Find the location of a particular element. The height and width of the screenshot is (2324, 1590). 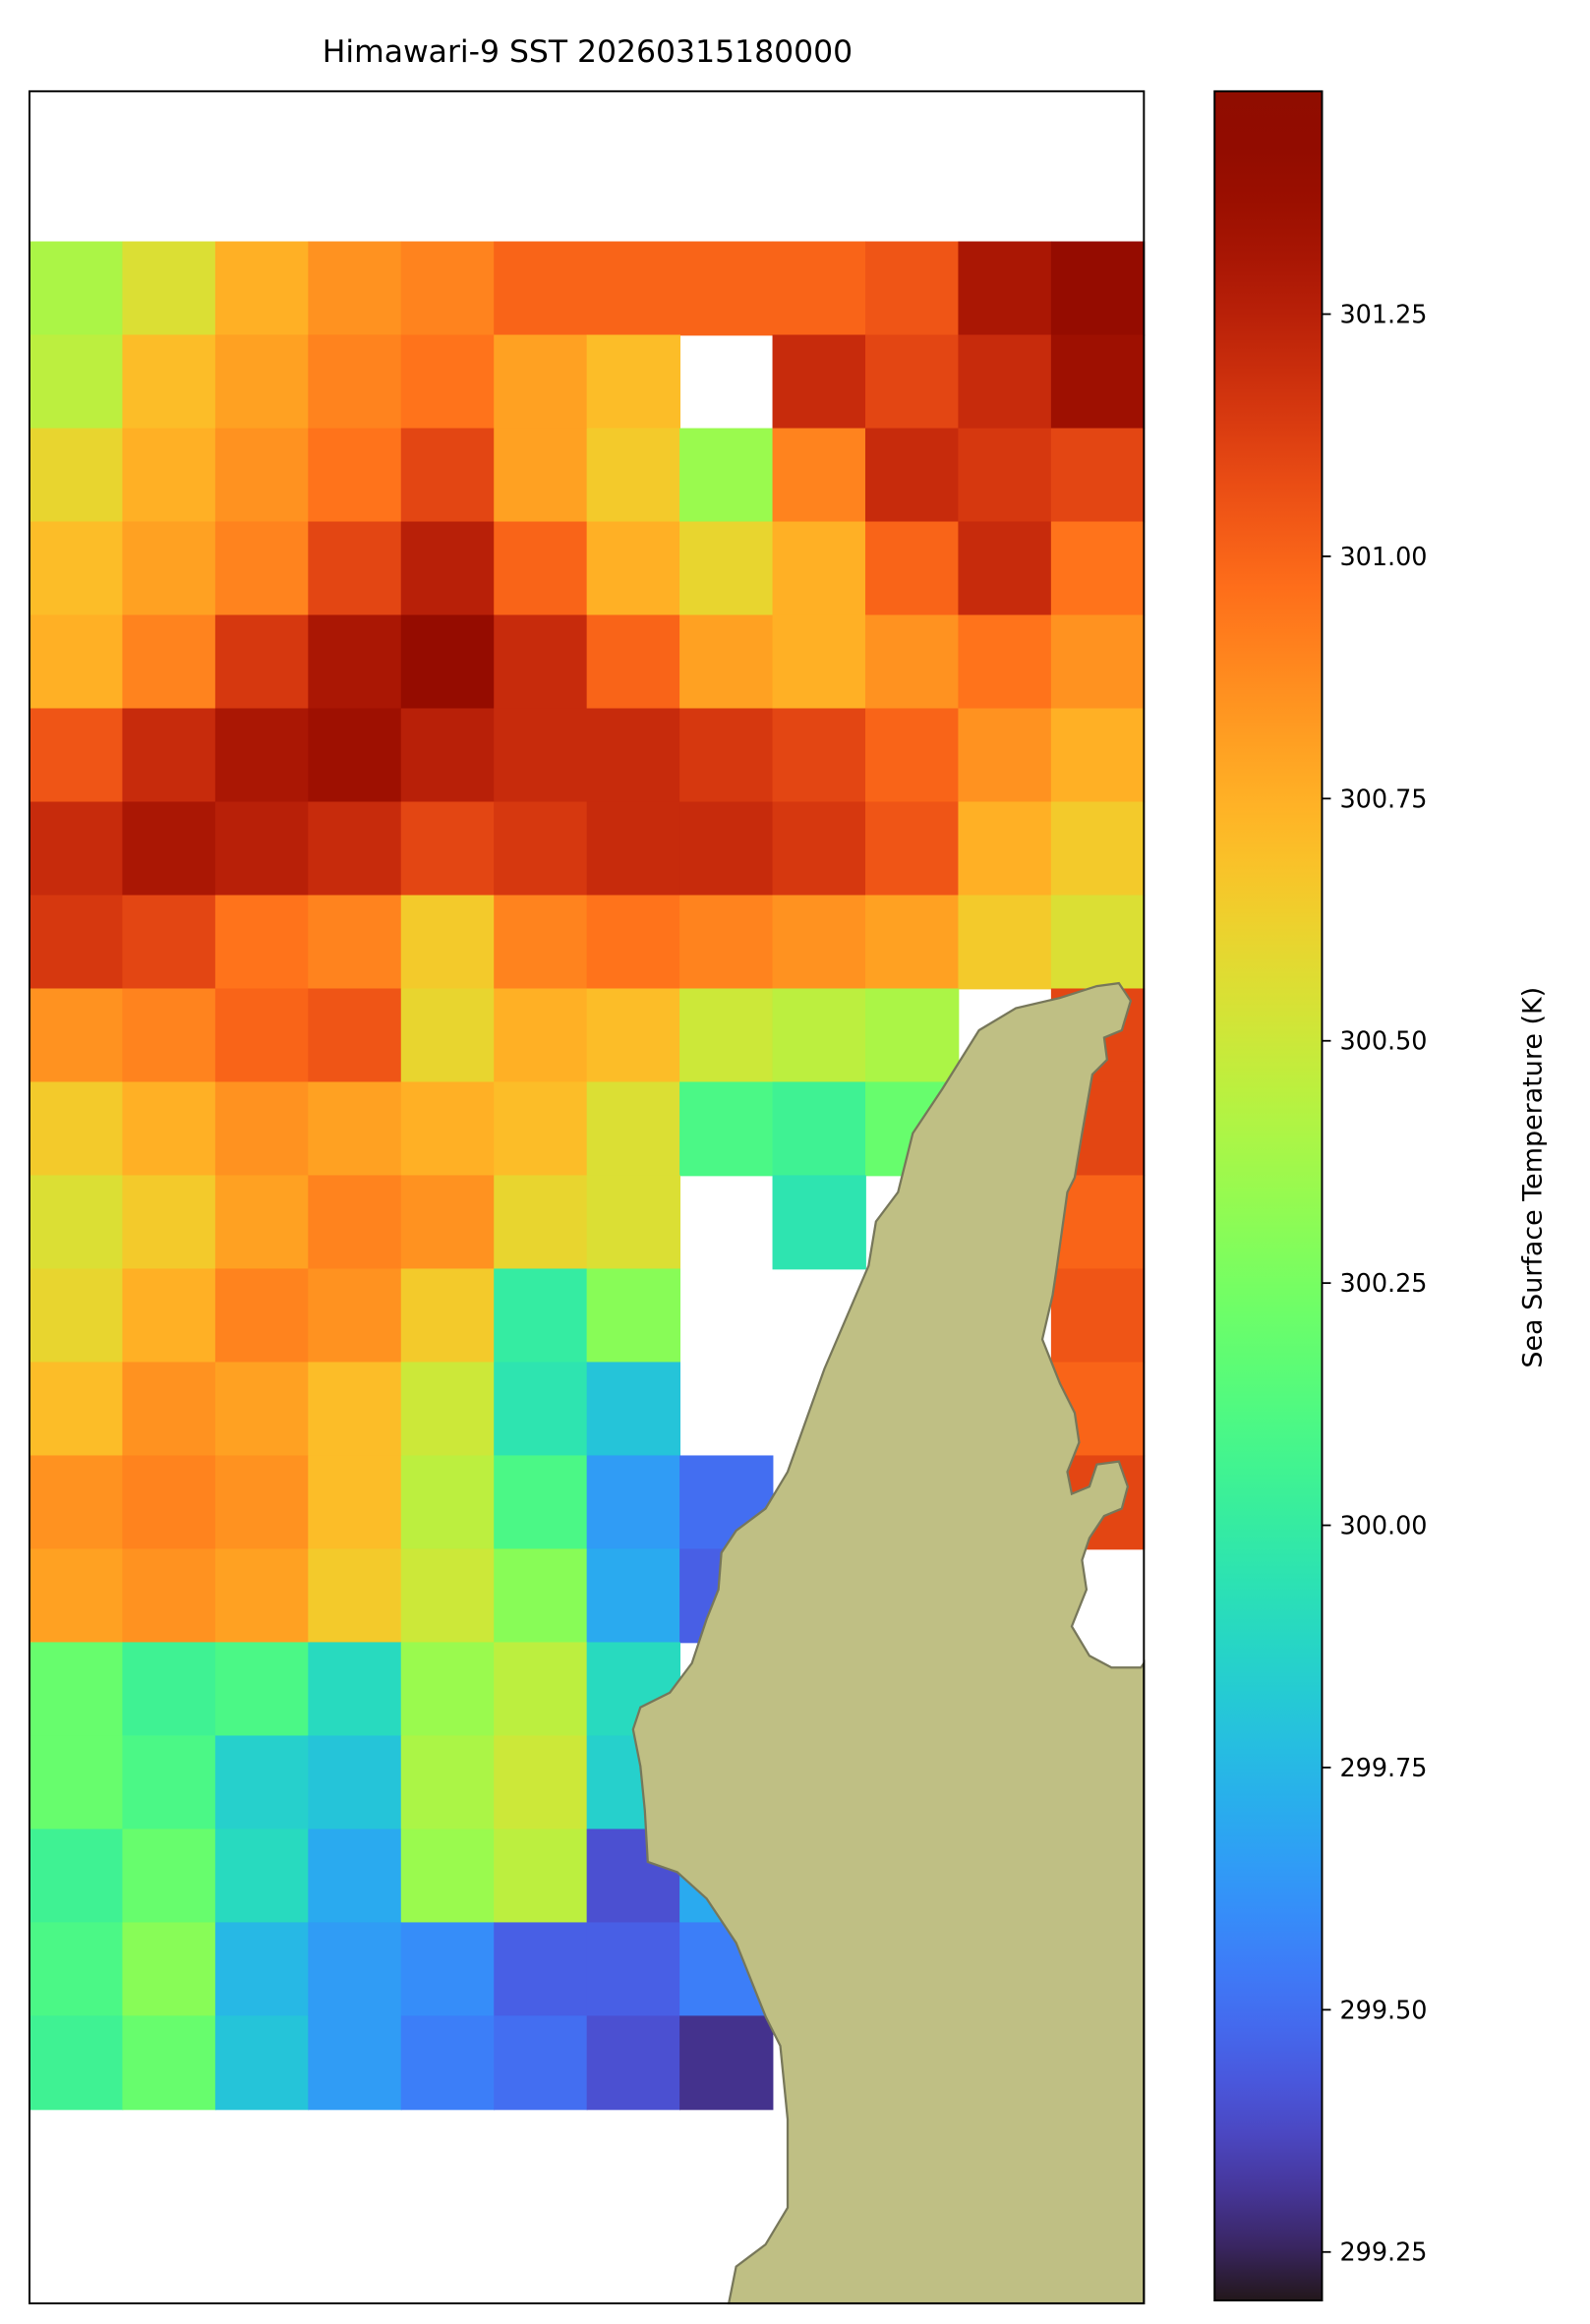

colorbar is located at coordinates (1269, 1195).